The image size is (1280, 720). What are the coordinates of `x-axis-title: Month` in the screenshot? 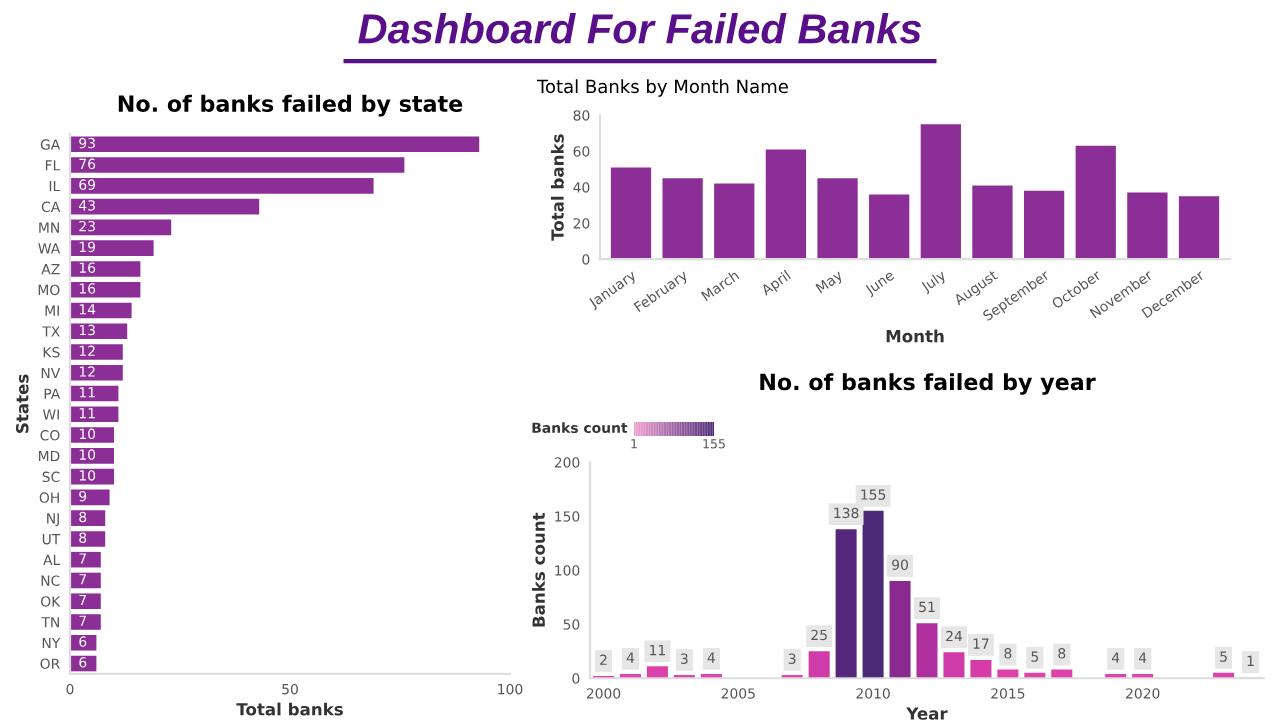 It's located at (915, 336).